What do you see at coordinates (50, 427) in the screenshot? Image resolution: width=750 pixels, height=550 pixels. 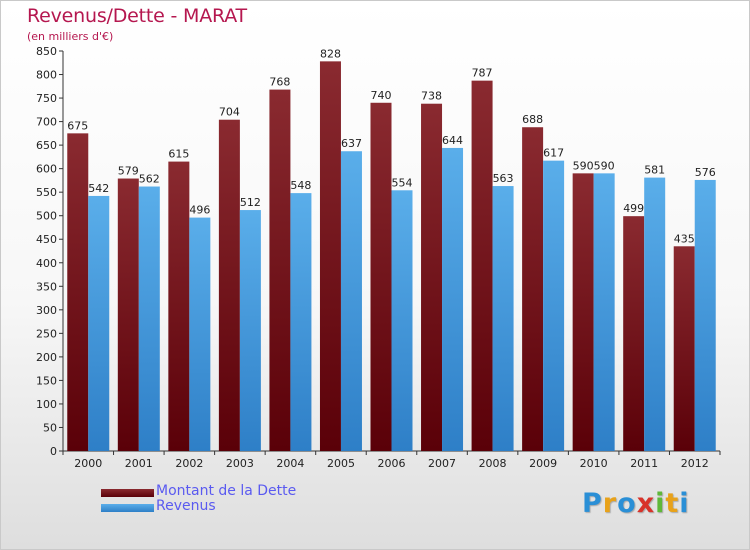 I see `y-tick-label: 50` at bounding box center [50, 427].